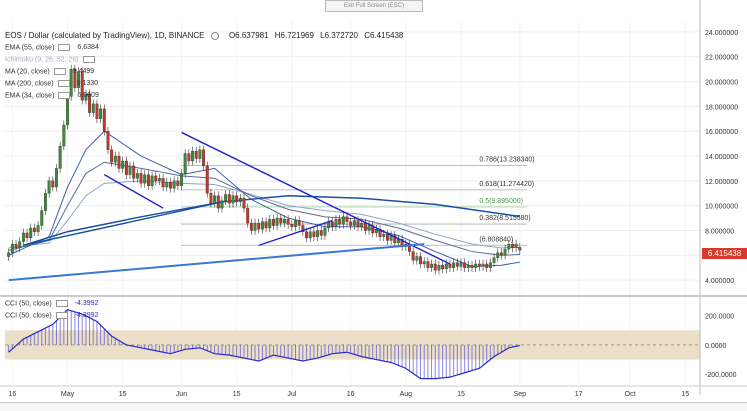 The image size is (747, 411). I want to click on legend-value: 5.4499, so click(83, 72).